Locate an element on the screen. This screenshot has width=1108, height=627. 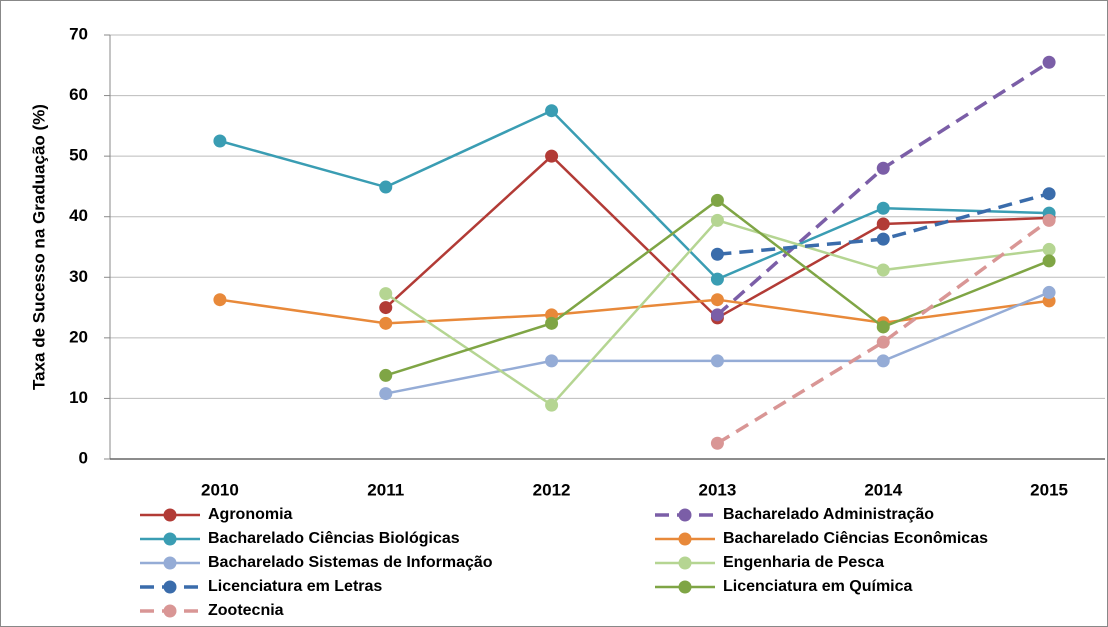
y-tick-label: 10 is located at coordinates (78, 397).